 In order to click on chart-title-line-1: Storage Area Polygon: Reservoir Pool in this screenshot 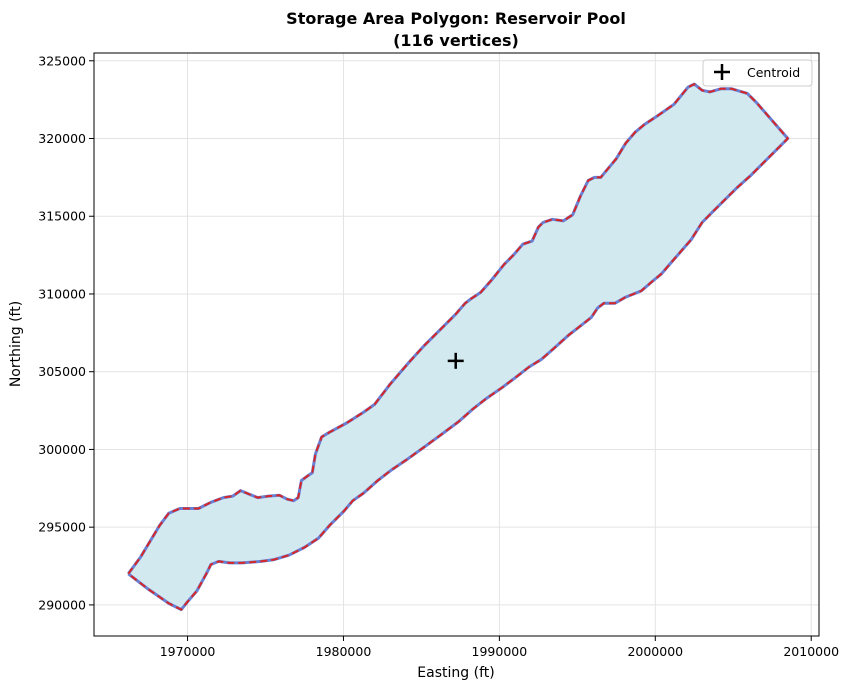, I will do `click(456, 18)`.